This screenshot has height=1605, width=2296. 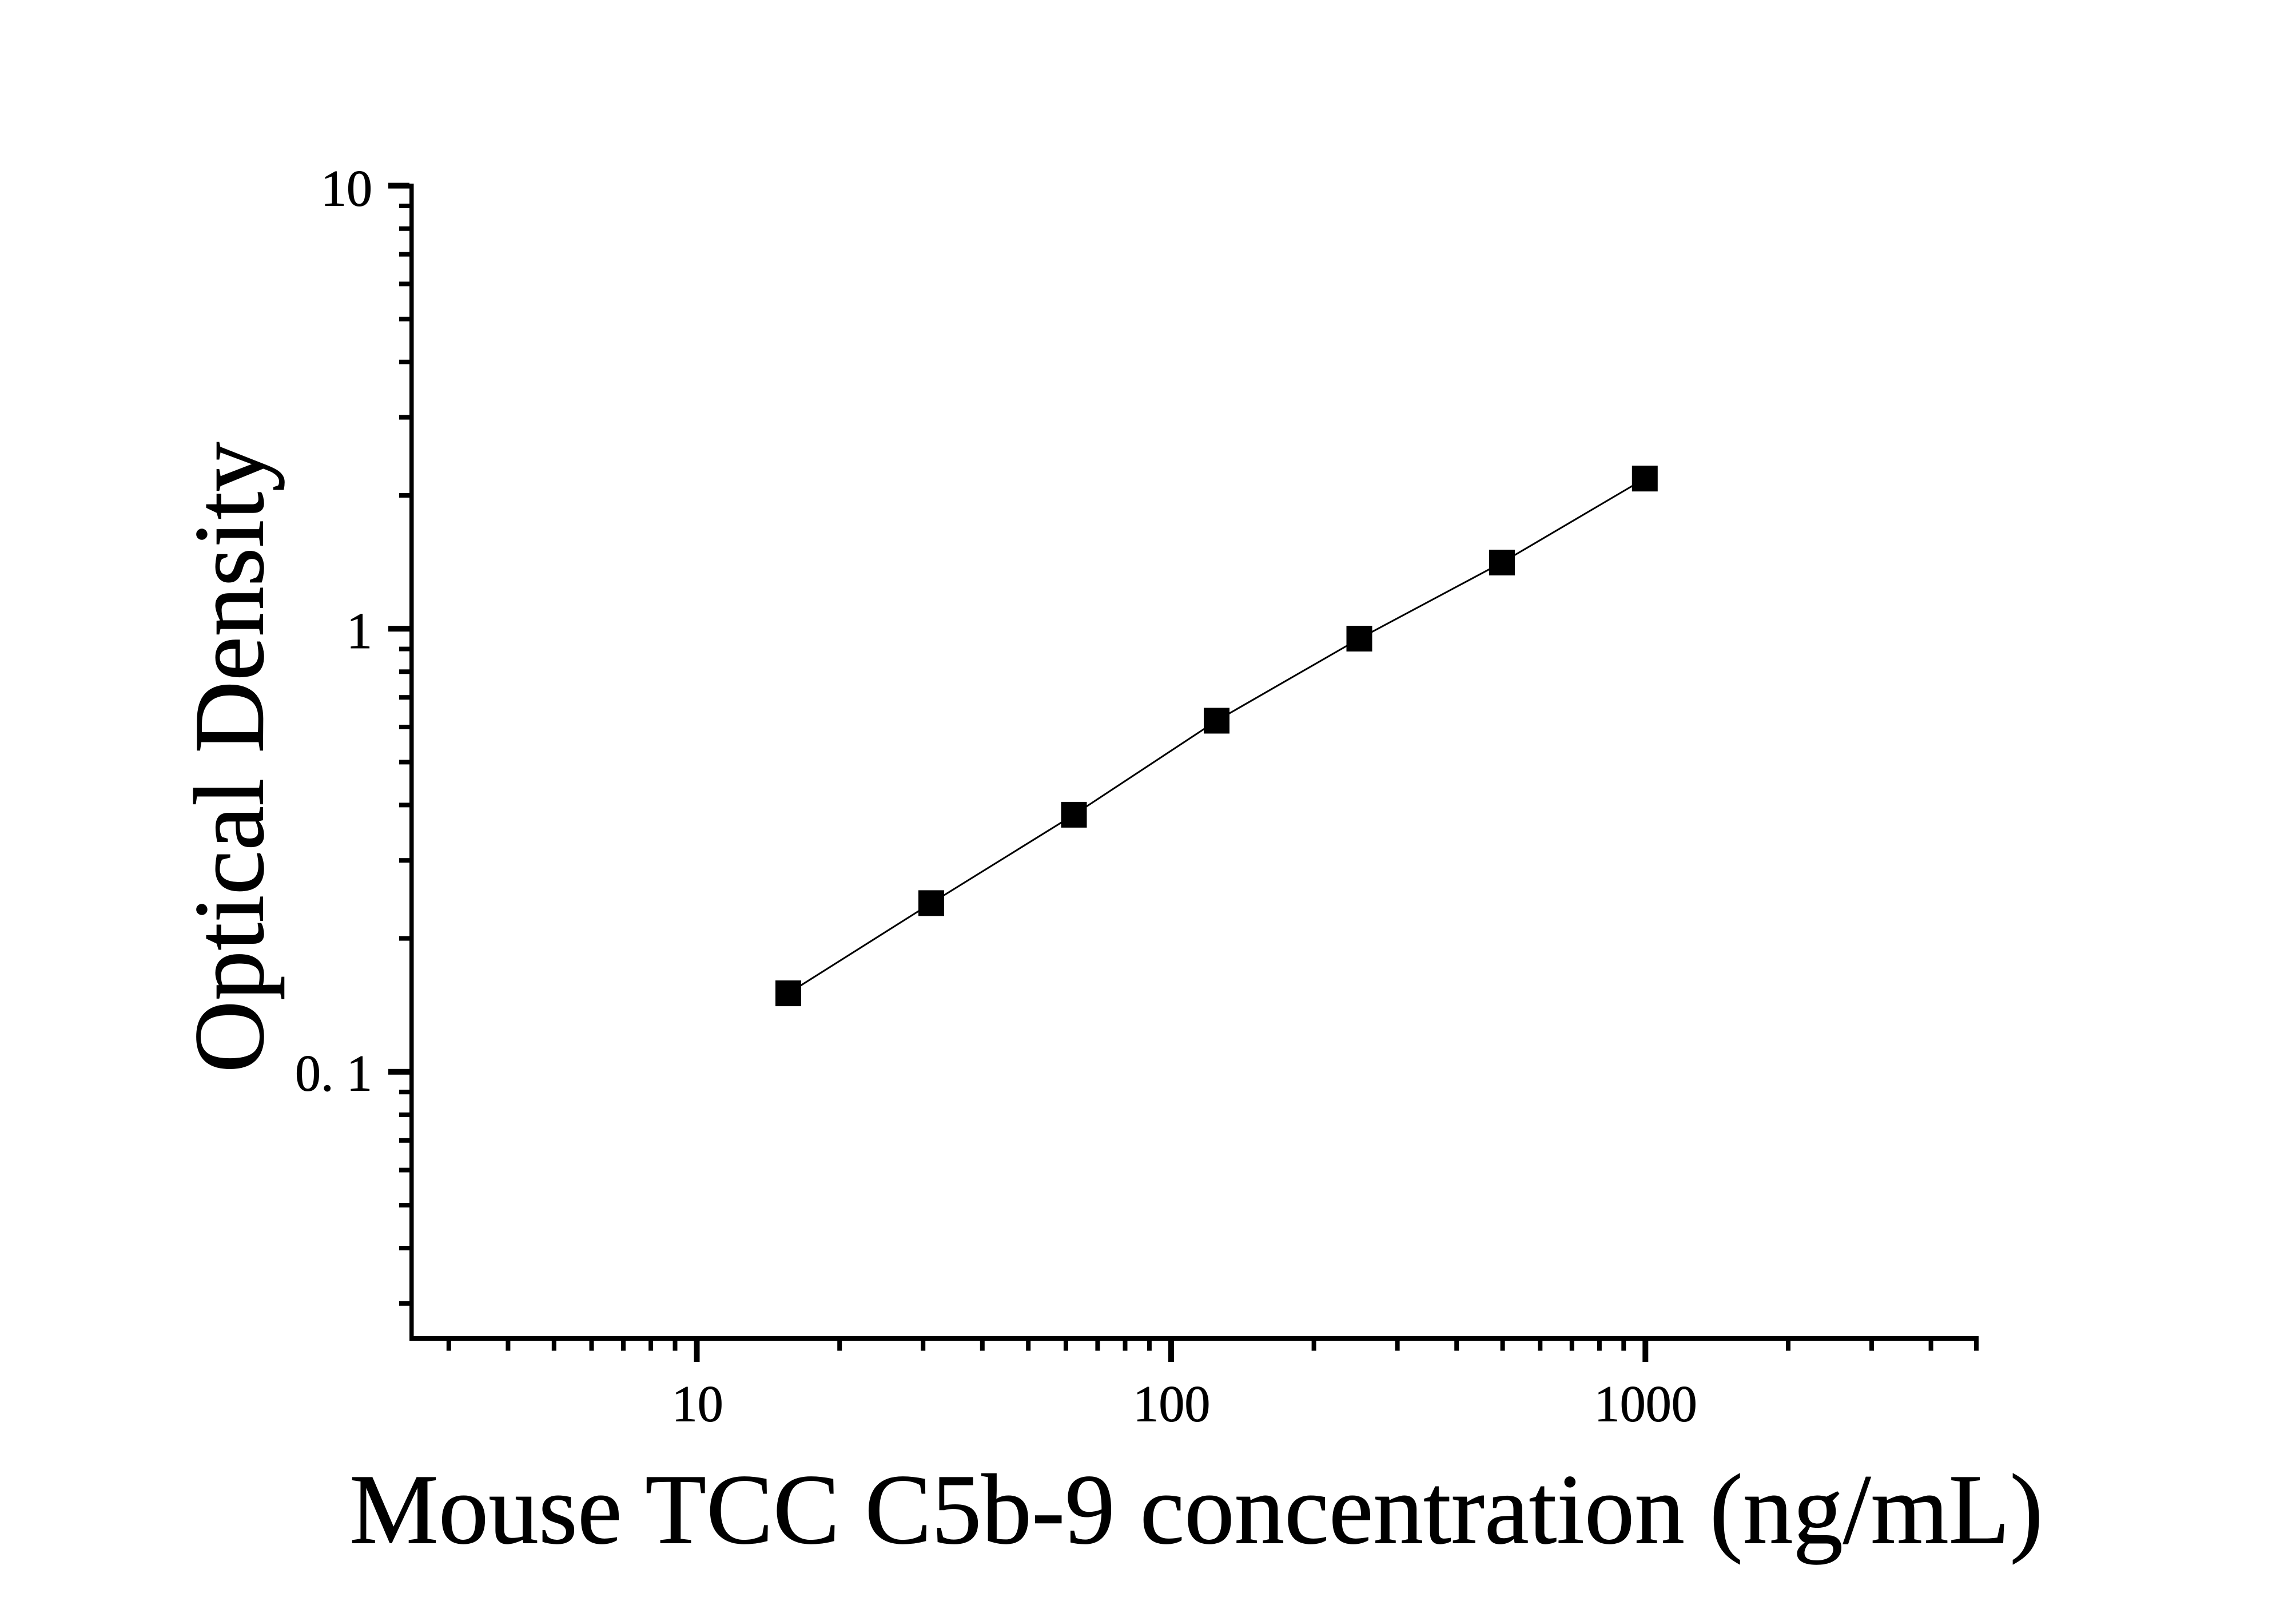 What do you see at coordinates (359, 631) in the screenshot?
I see `svg-text: 1` at bounding box center [359, 631].